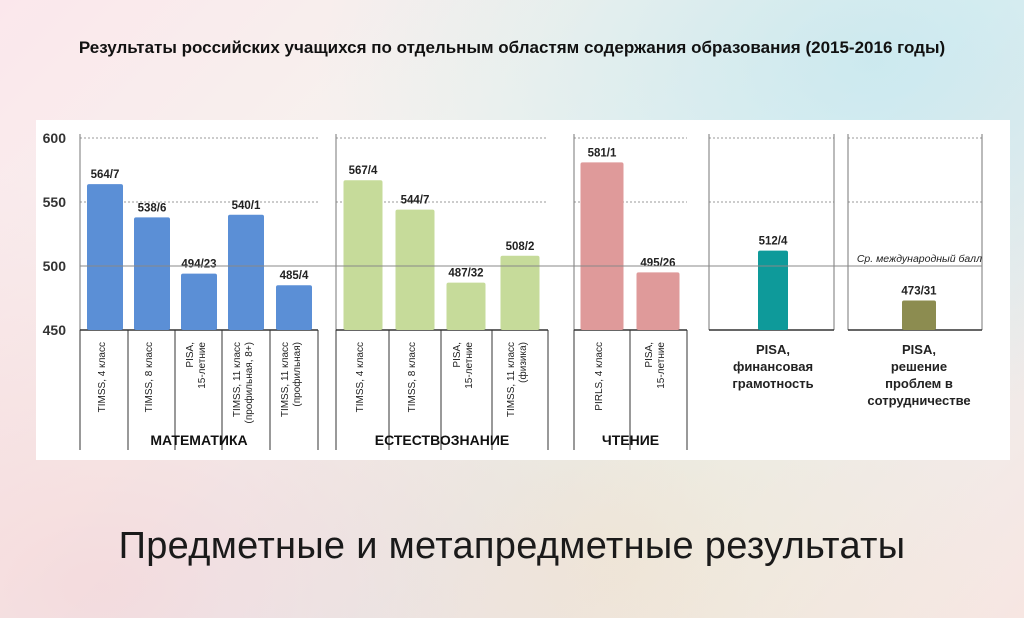 This screenshot has width=1024, height=618. Describe the element at coordinates (55, 266) in the screenshot. I see `y-tick-label: 500` at that location.